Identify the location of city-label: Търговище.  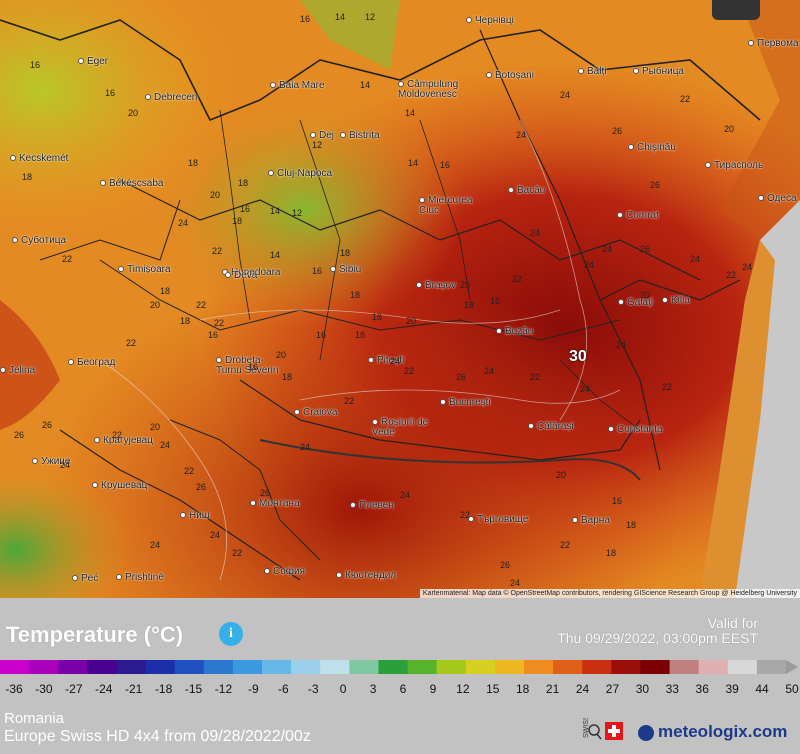
(498, 519).